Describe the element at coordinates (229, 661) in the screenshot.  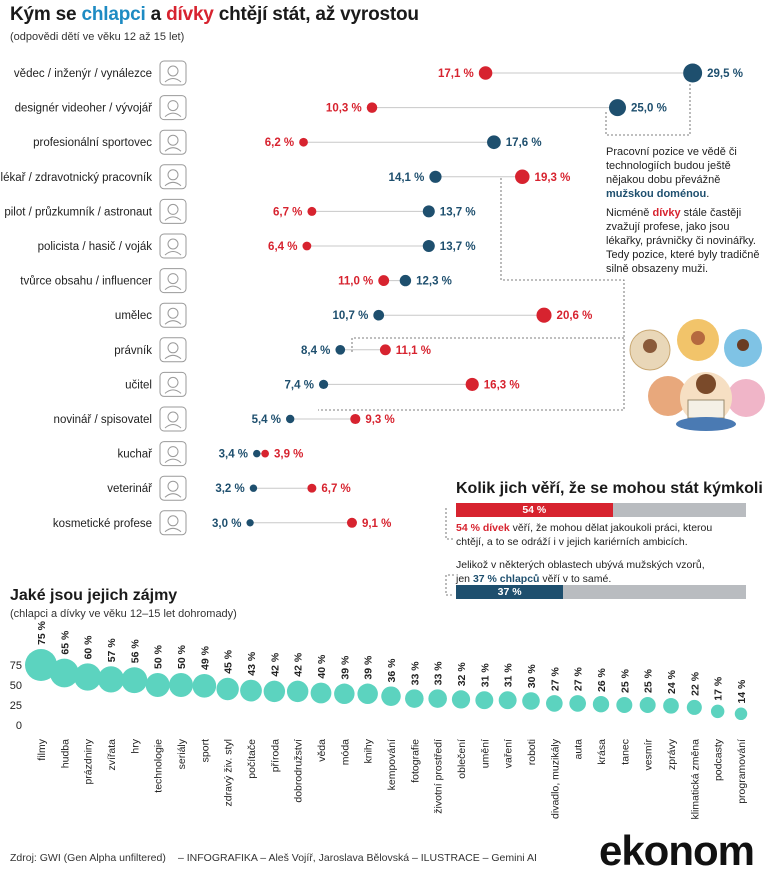
I see `interest-value-label: 45 %` at that location.